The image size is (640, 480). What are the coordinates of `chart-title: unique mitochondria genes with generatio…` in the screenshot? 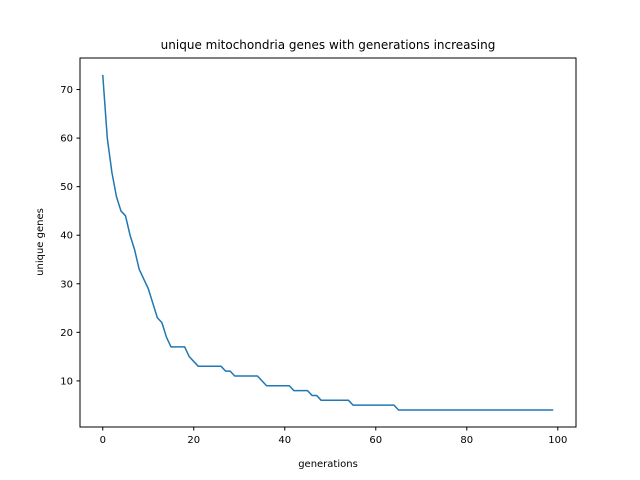 It's located at (328, 45).